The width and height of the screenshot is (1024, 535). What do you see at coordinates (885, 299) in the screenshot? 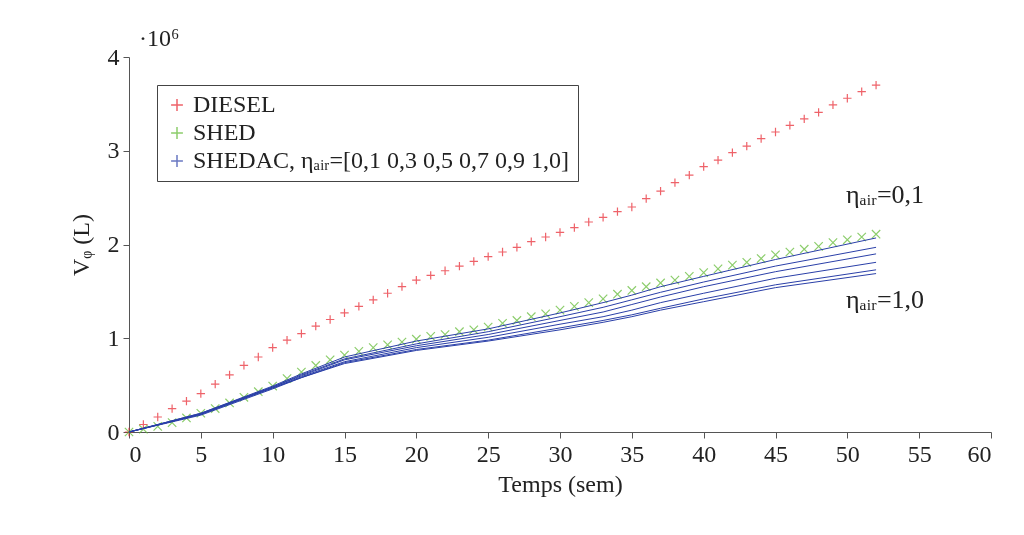
I see `annotation: ηₐᵢᵣ=1,0` at bounding box center [885, 299].